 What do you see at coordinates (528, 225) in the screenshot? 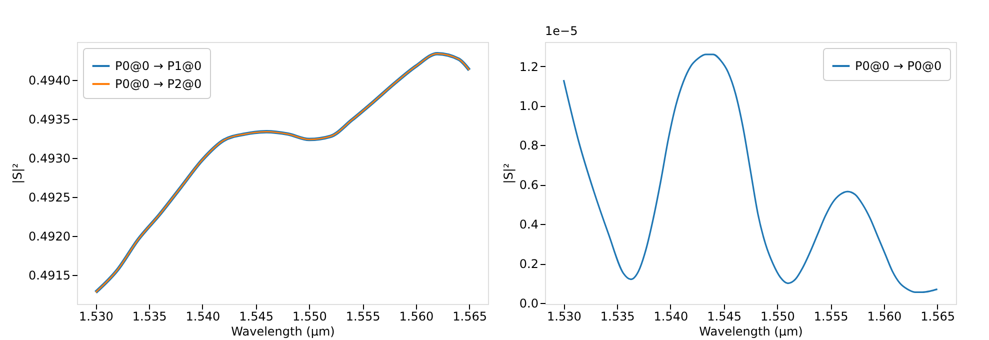
I see `y-tick-label: 0.4` at bounding box center [528, 225].